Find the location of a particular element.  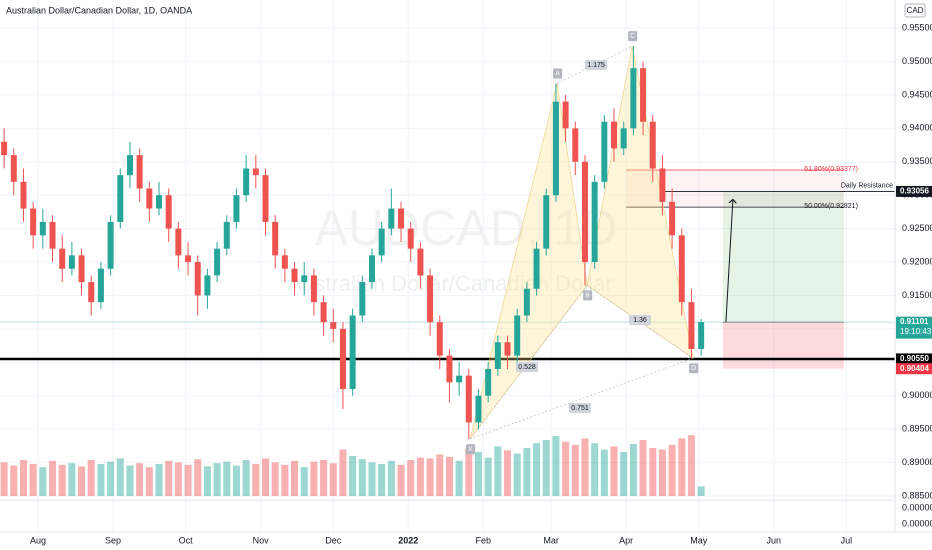

currency-box is located at coordinates (915, 10).